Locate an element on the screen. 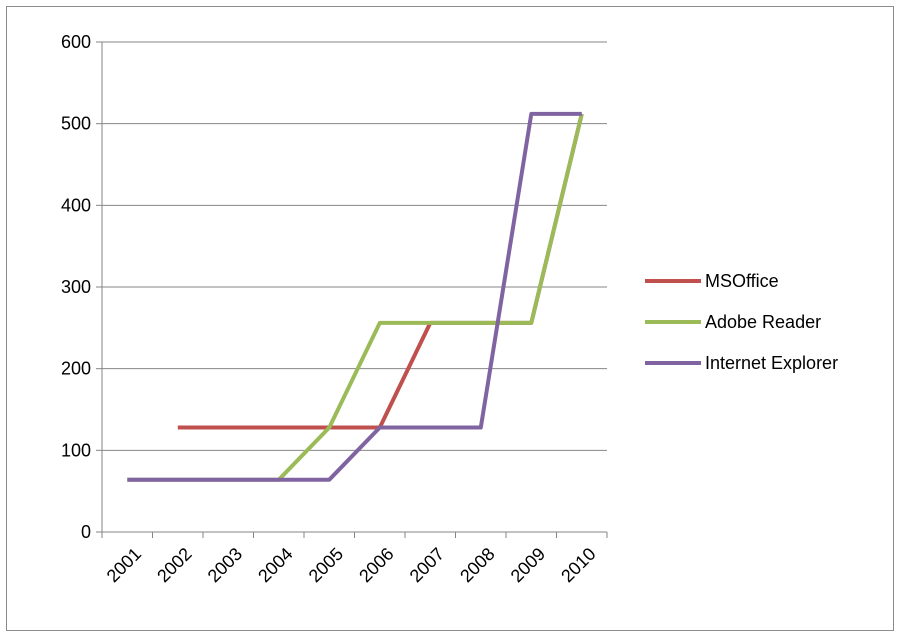 This screenshot has width=904, height=639. x-tick-label: 2009 is located at coordinates (528, 565).